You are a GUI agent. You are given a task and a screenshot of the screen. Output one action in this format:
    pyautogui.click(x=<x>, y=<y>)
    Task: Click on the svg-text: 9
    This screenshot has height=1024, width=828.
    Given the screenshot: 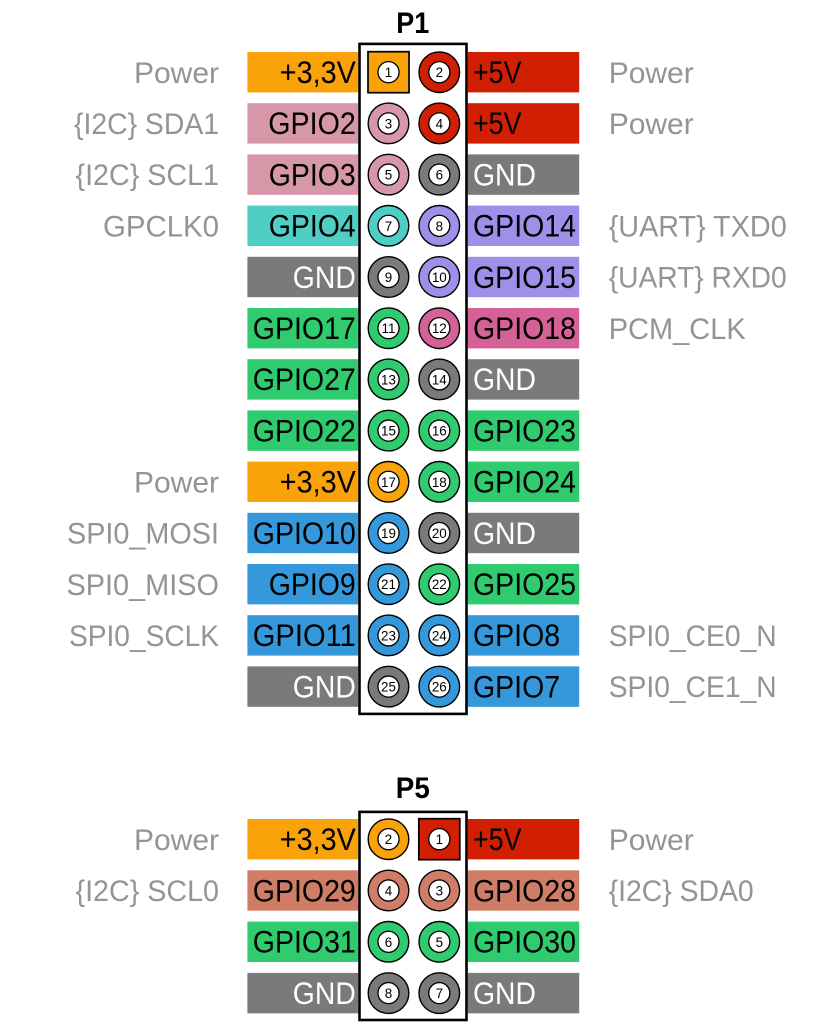 What is the action you would take?
    pyautogui.click(x=388, y=277)
    